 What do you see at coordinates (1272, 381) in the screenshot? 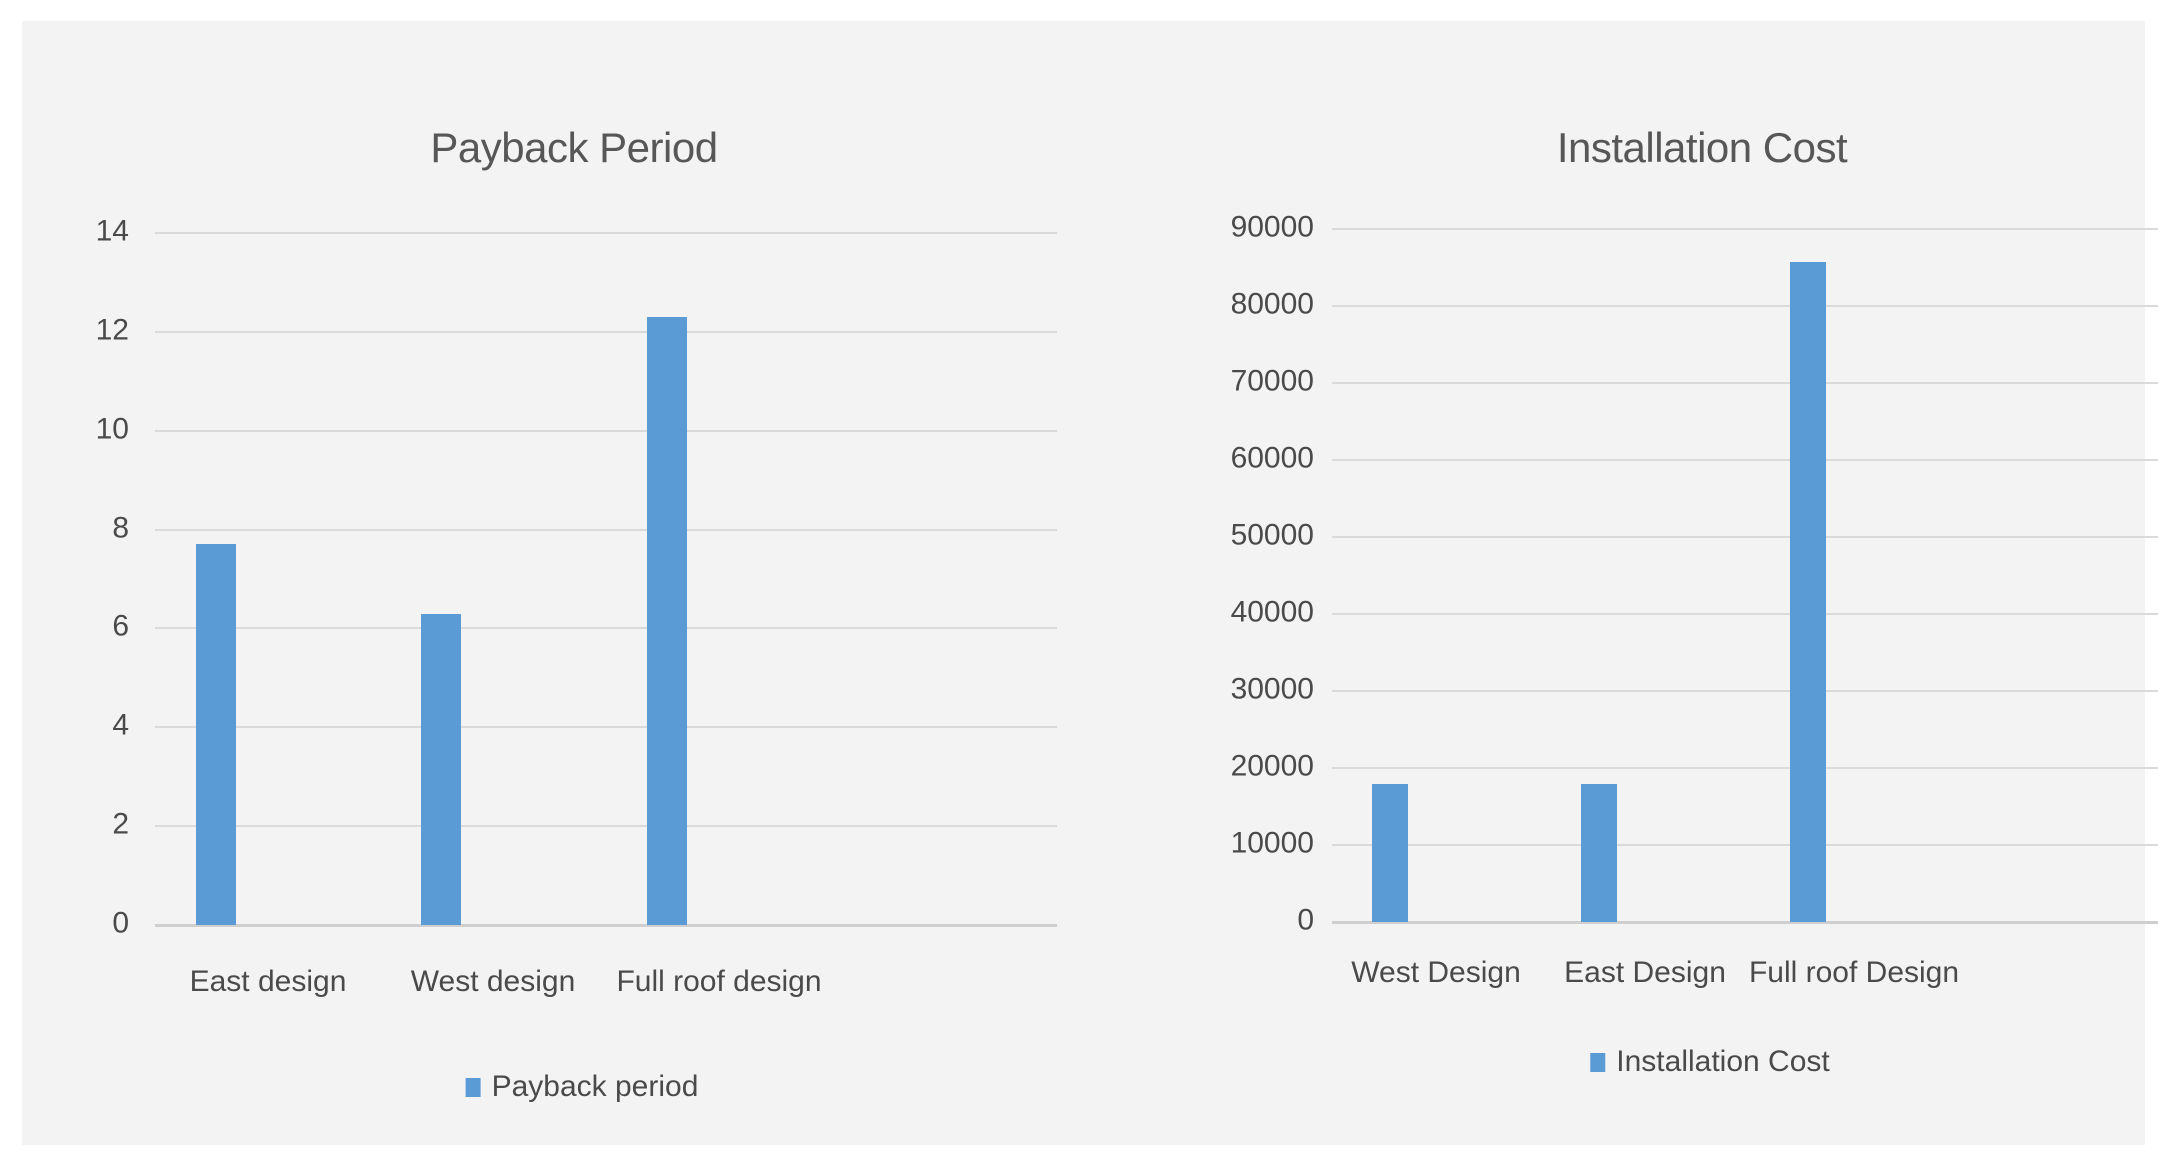
I see `y-tick-label: 70000` at bounding box center [1272, 381].